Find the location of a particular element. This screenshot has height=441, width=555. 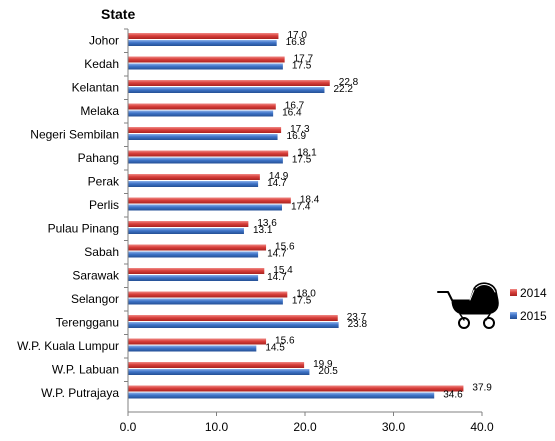

bar-2015-kelantan is located at coordinates (226, 90).